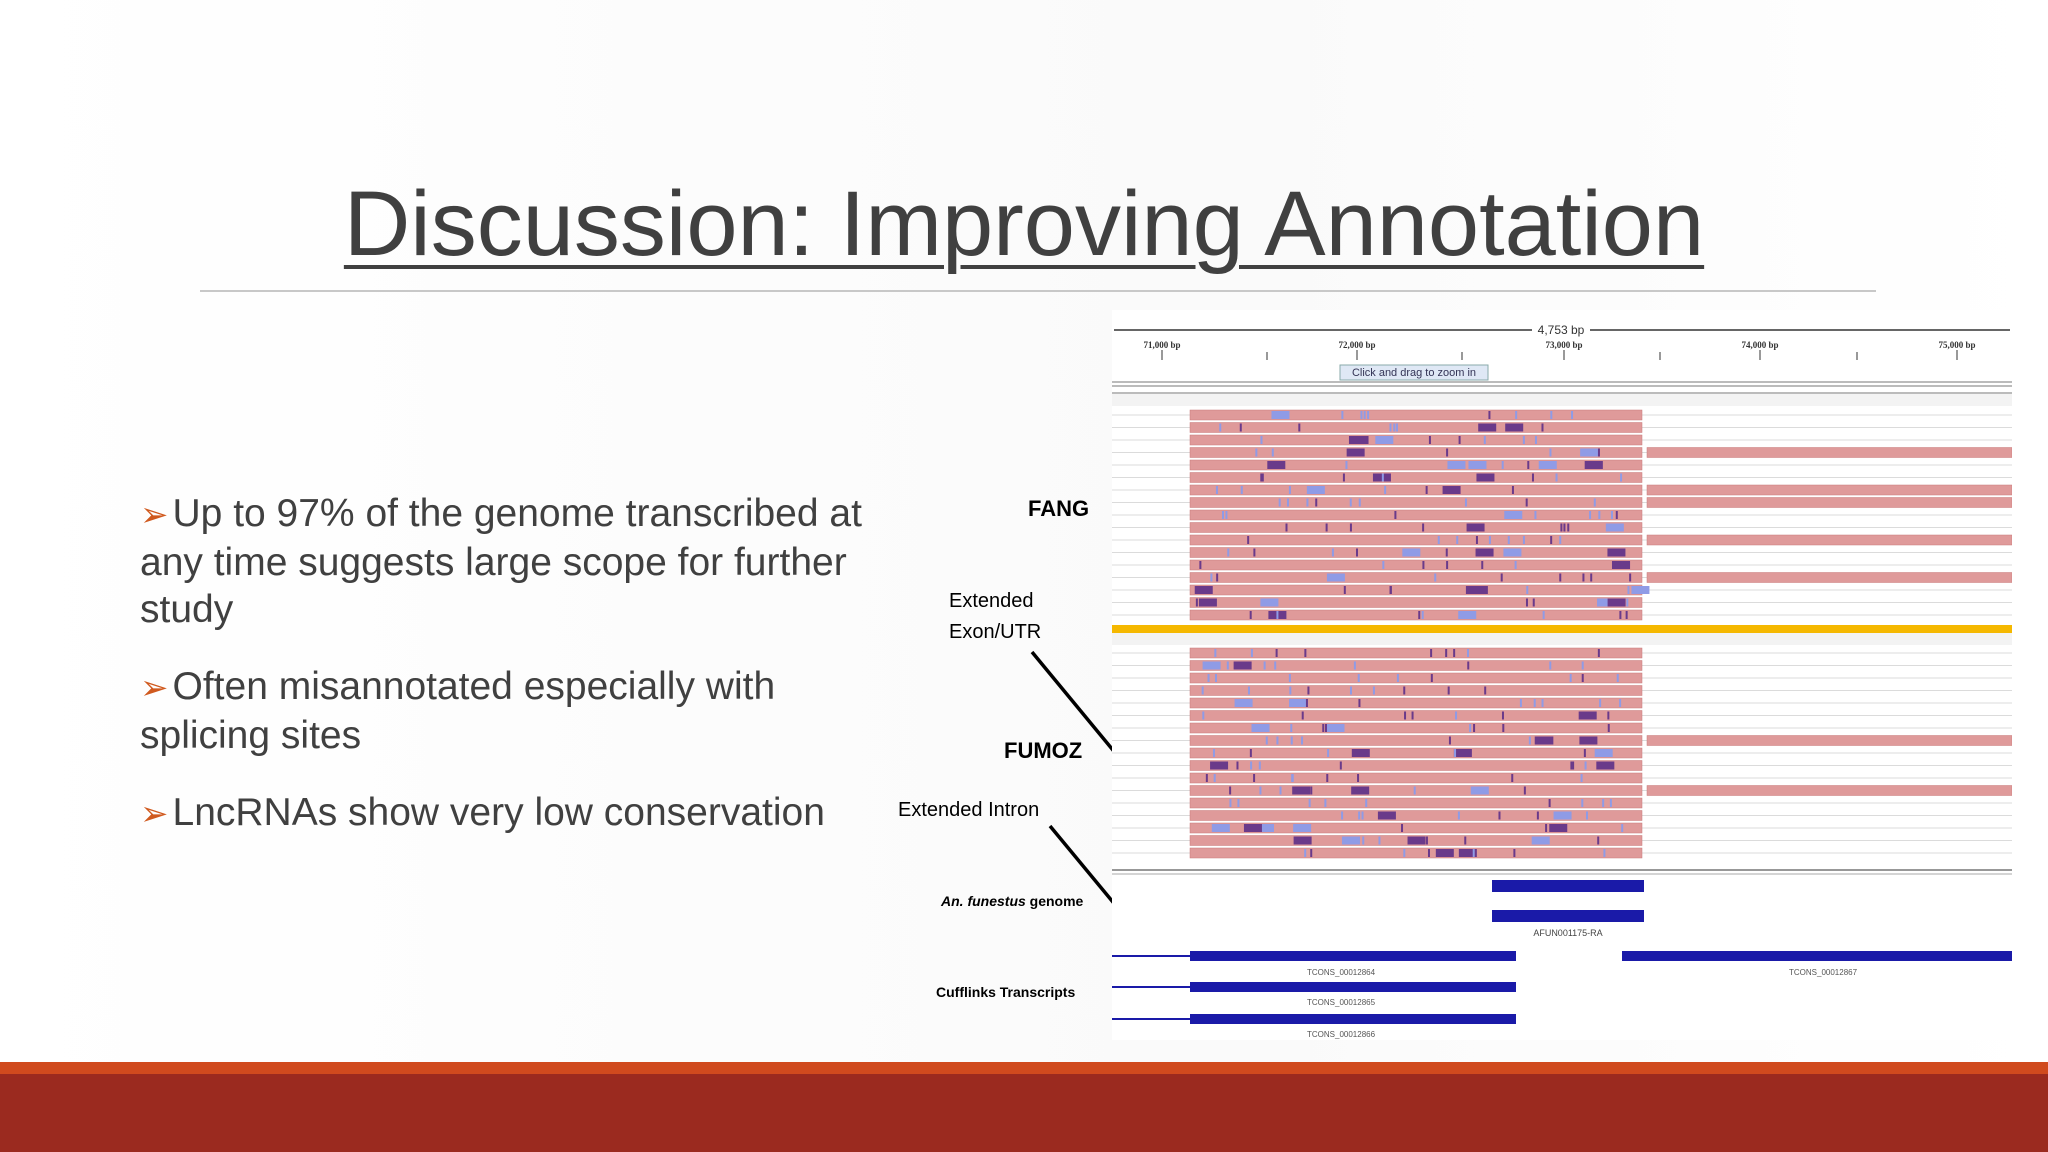 The height and width of the screenshot is (1152, 2048). What do you see at coordinates (1024, 1068) in the screenshot?
I see `footer-accent-stripe` at bounding box center [1024, 1068].